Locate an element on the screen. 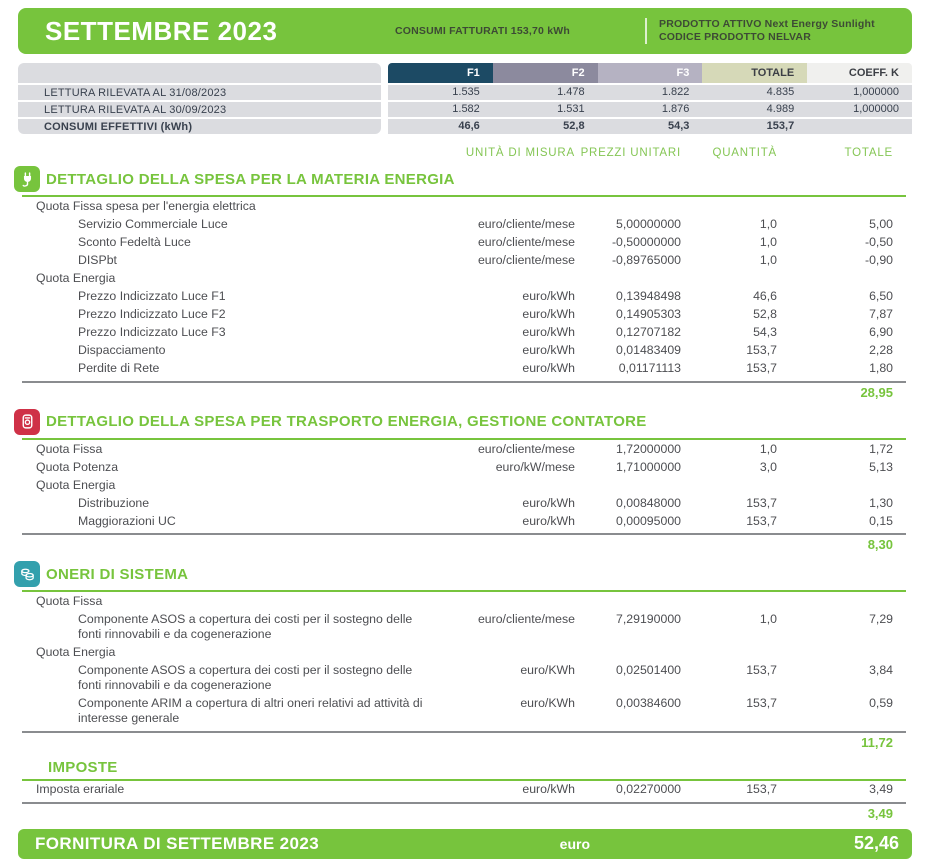 The height and width of the screenshot is (859, 930). row-price: 0,00095000 is located at coordinates (648, 520).